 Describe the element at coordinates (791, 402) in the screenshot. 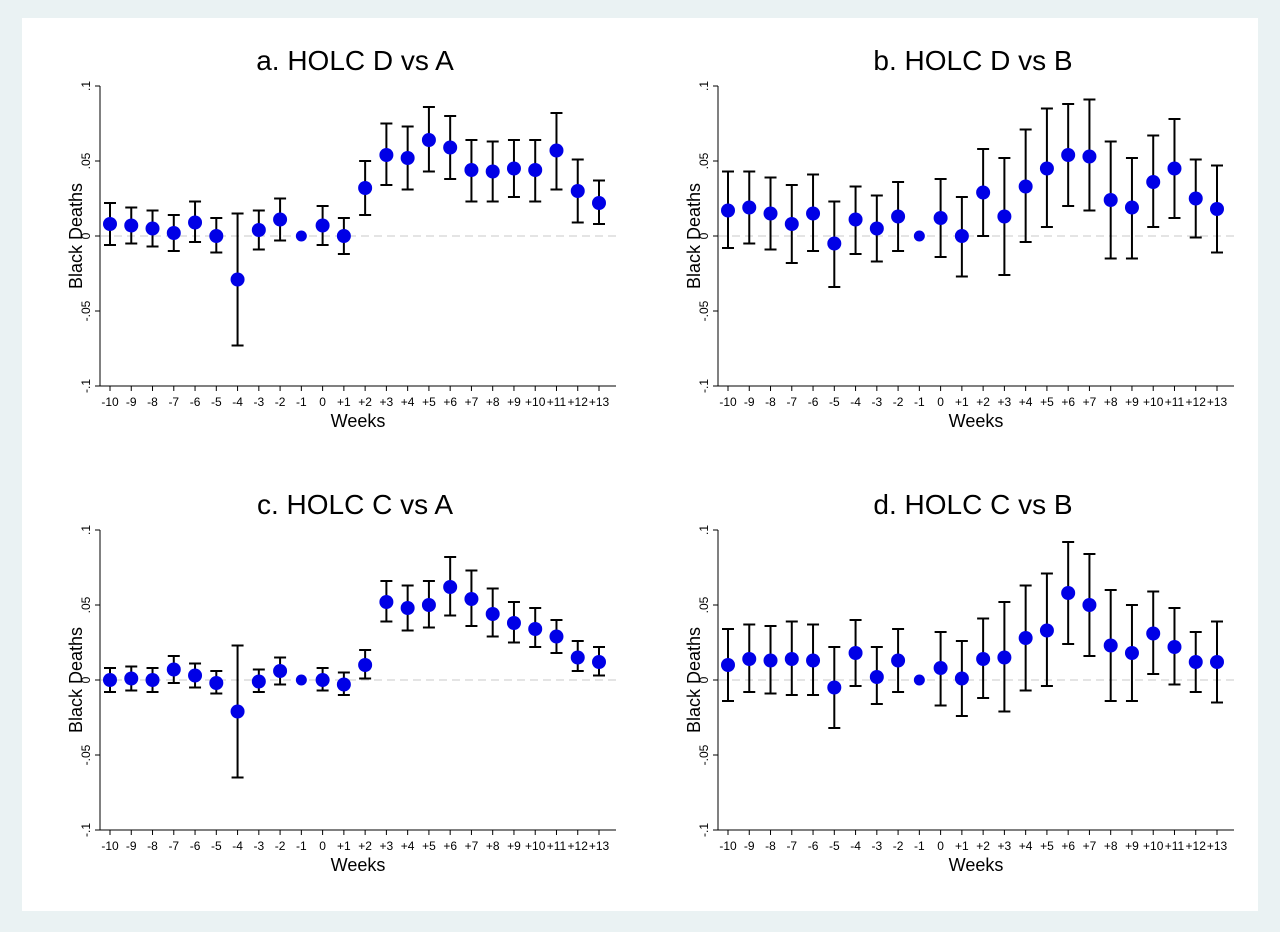

I see `x-tick-label: -7` at that location.